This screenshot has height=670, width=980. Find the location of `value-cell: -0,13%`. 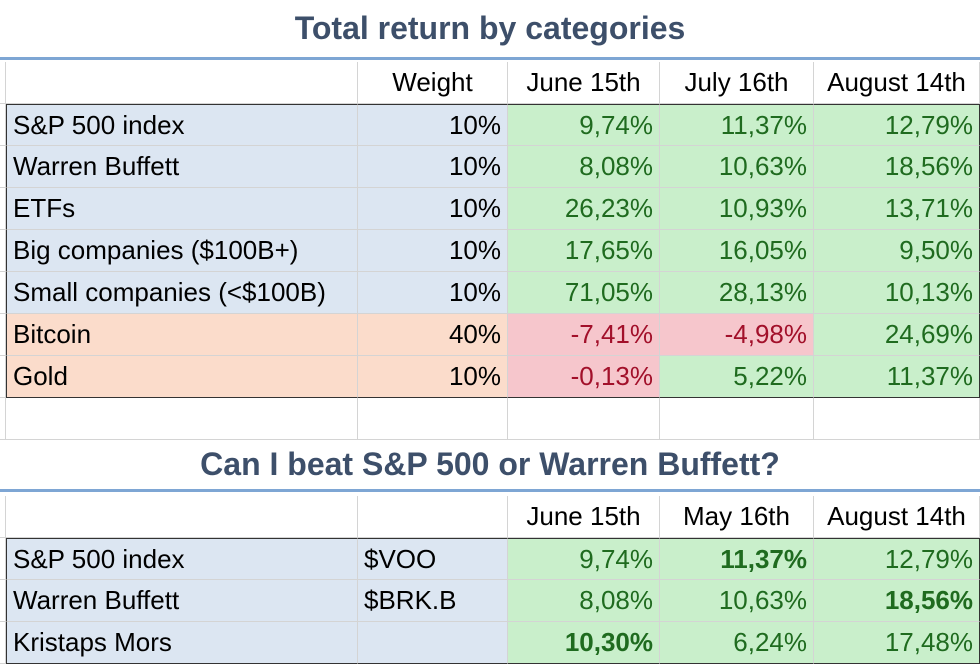

value-cell: -0,13% is located at coordinates (584, 377).